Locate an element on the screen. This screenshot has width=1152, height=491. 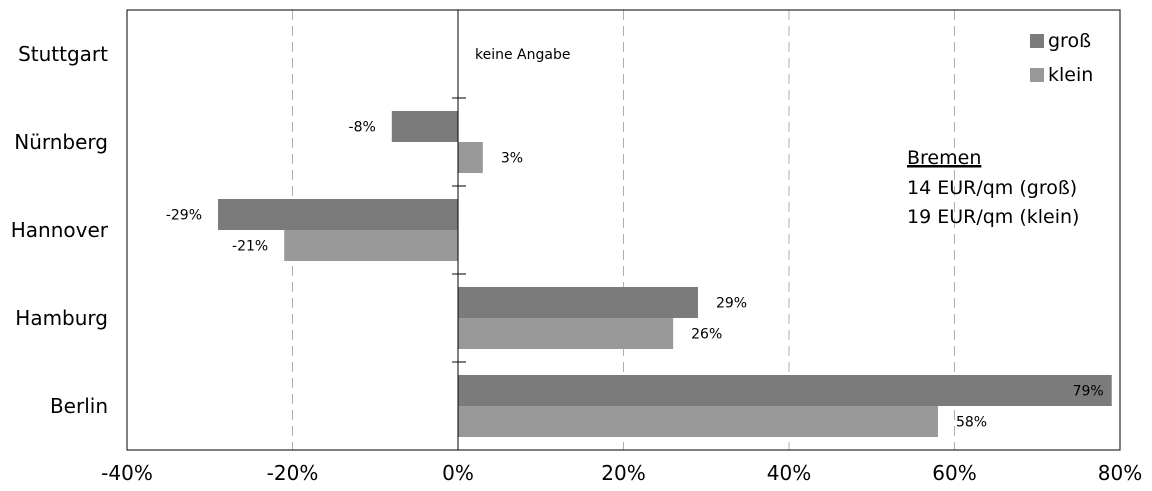
x-tick-label: -20% is located at coordinates (293, 473).